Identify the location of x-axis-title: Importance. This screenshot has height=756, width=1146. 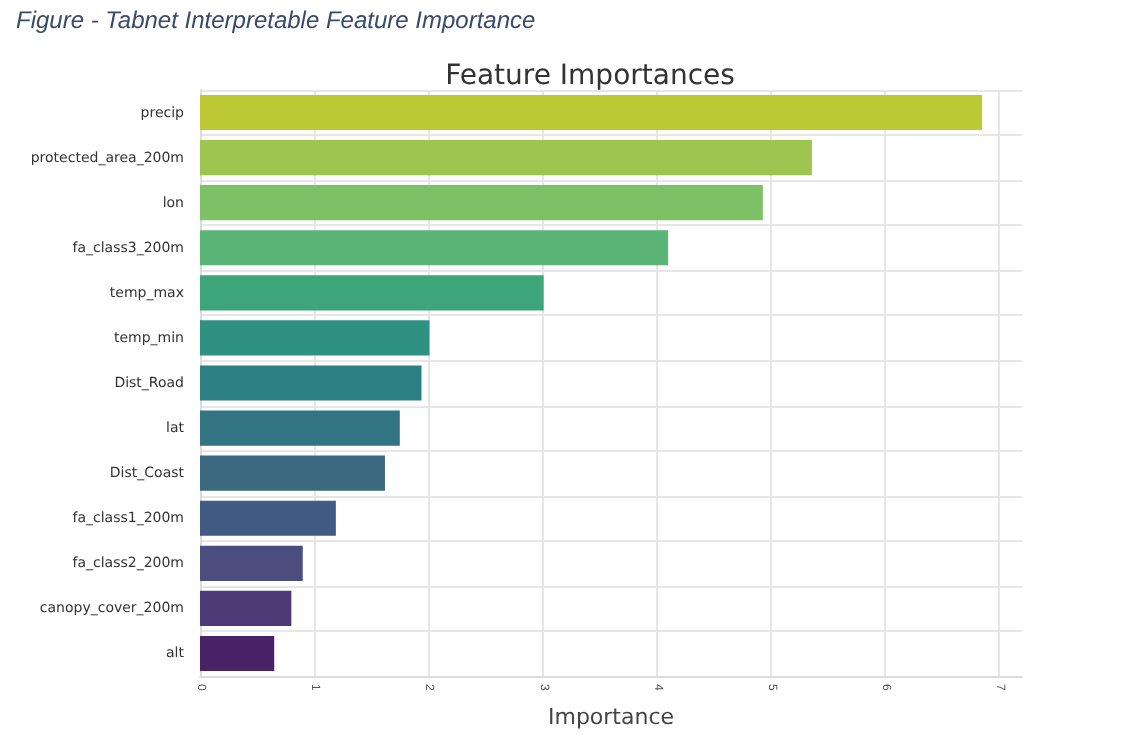
(611, 717).